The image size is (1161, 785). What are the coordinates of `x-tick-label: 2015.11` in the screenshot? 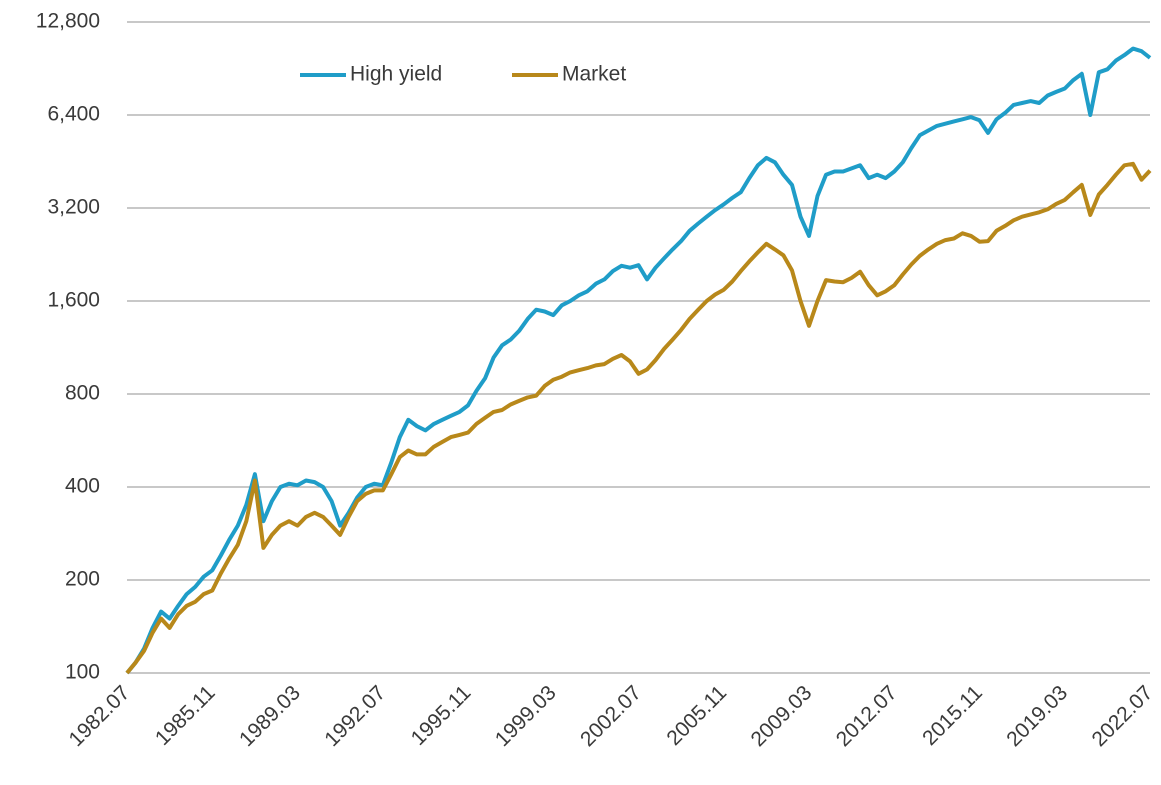 It's located at (952, 715).